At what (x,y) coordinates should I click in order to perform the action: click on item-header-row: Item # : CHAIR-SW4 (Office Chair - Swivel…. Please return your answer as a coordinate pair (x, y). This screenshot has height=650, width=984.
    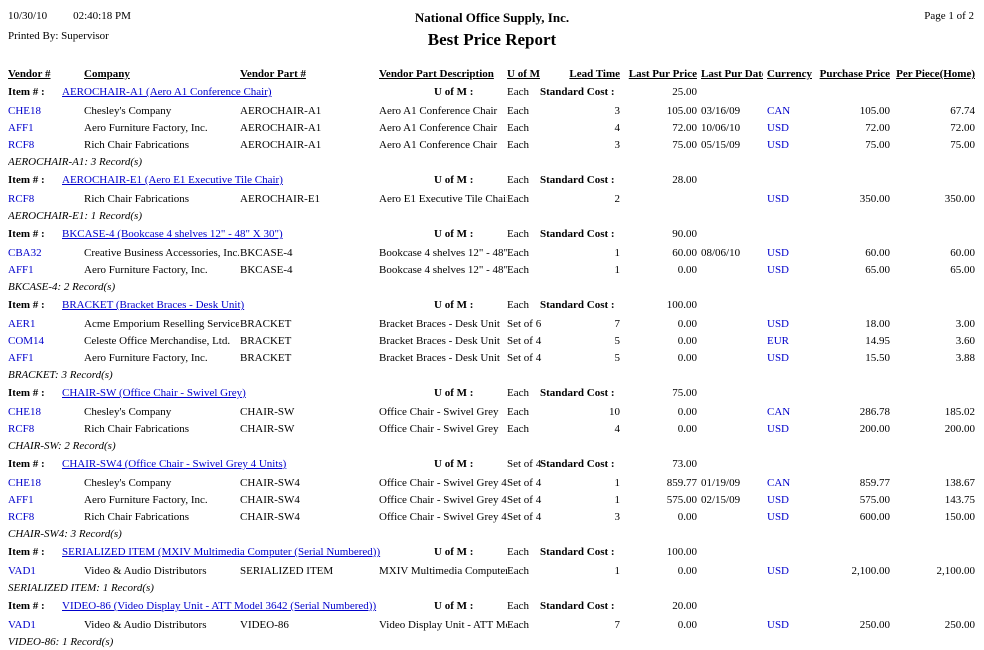
    Looking at the image, I should click on (492, 465).